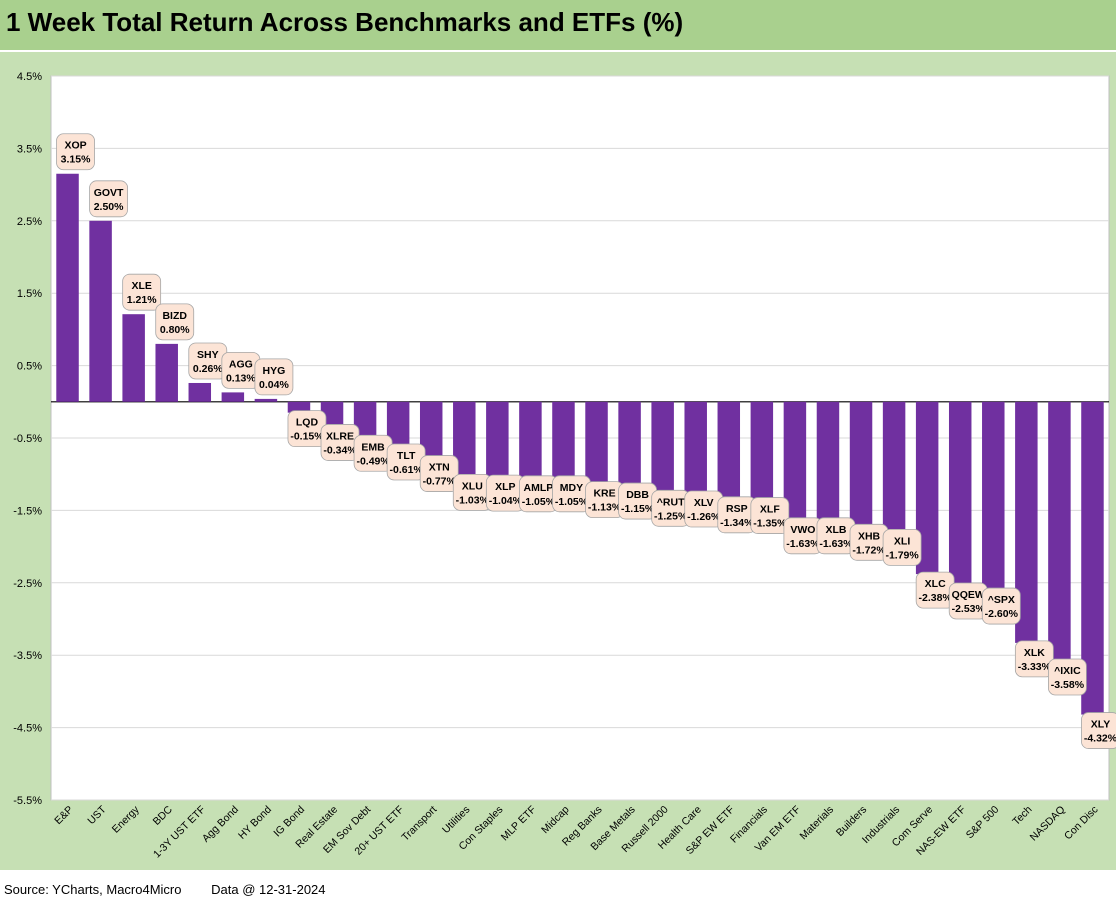 This screenshot has width=1116, height=911. Describe the element at coordinates (869, 550) in the screenshot. I see `data-label-value: -1.72%` at that location.